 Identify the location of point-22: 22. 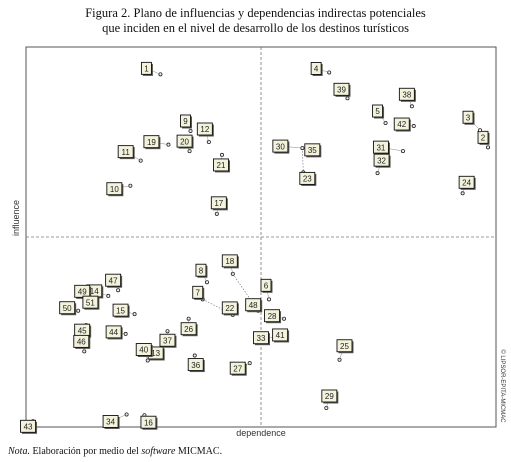
(230, 309).